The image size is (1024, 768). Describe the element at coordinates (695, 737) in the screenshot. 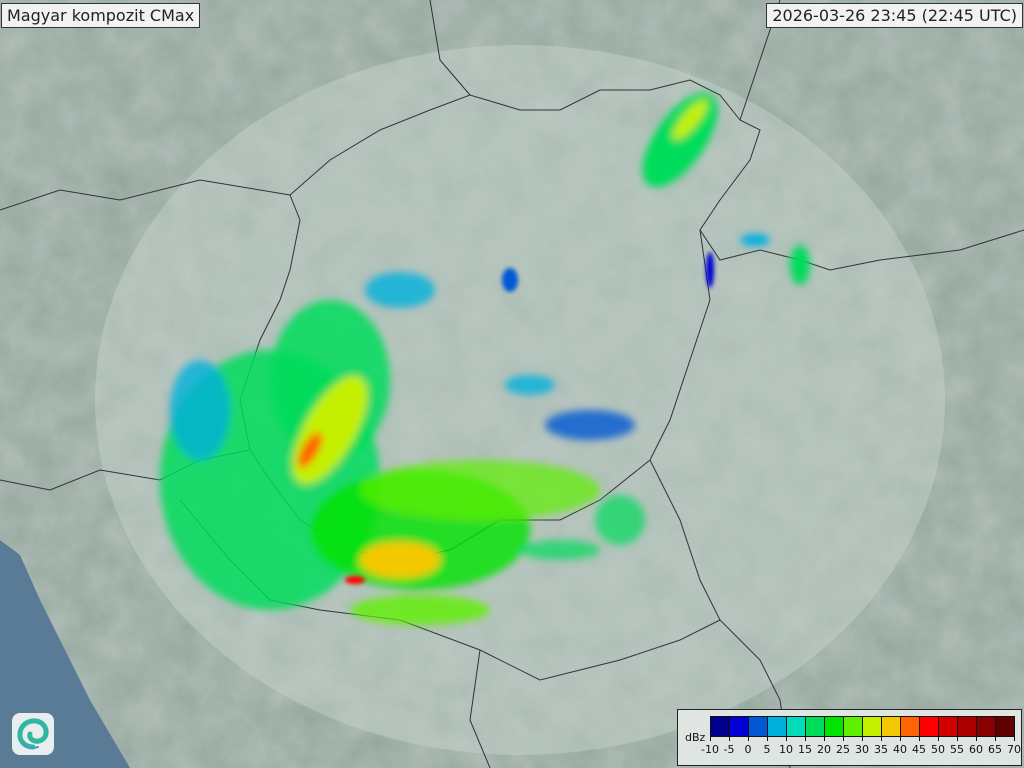

I see `legend-unit: dBz` at that location.